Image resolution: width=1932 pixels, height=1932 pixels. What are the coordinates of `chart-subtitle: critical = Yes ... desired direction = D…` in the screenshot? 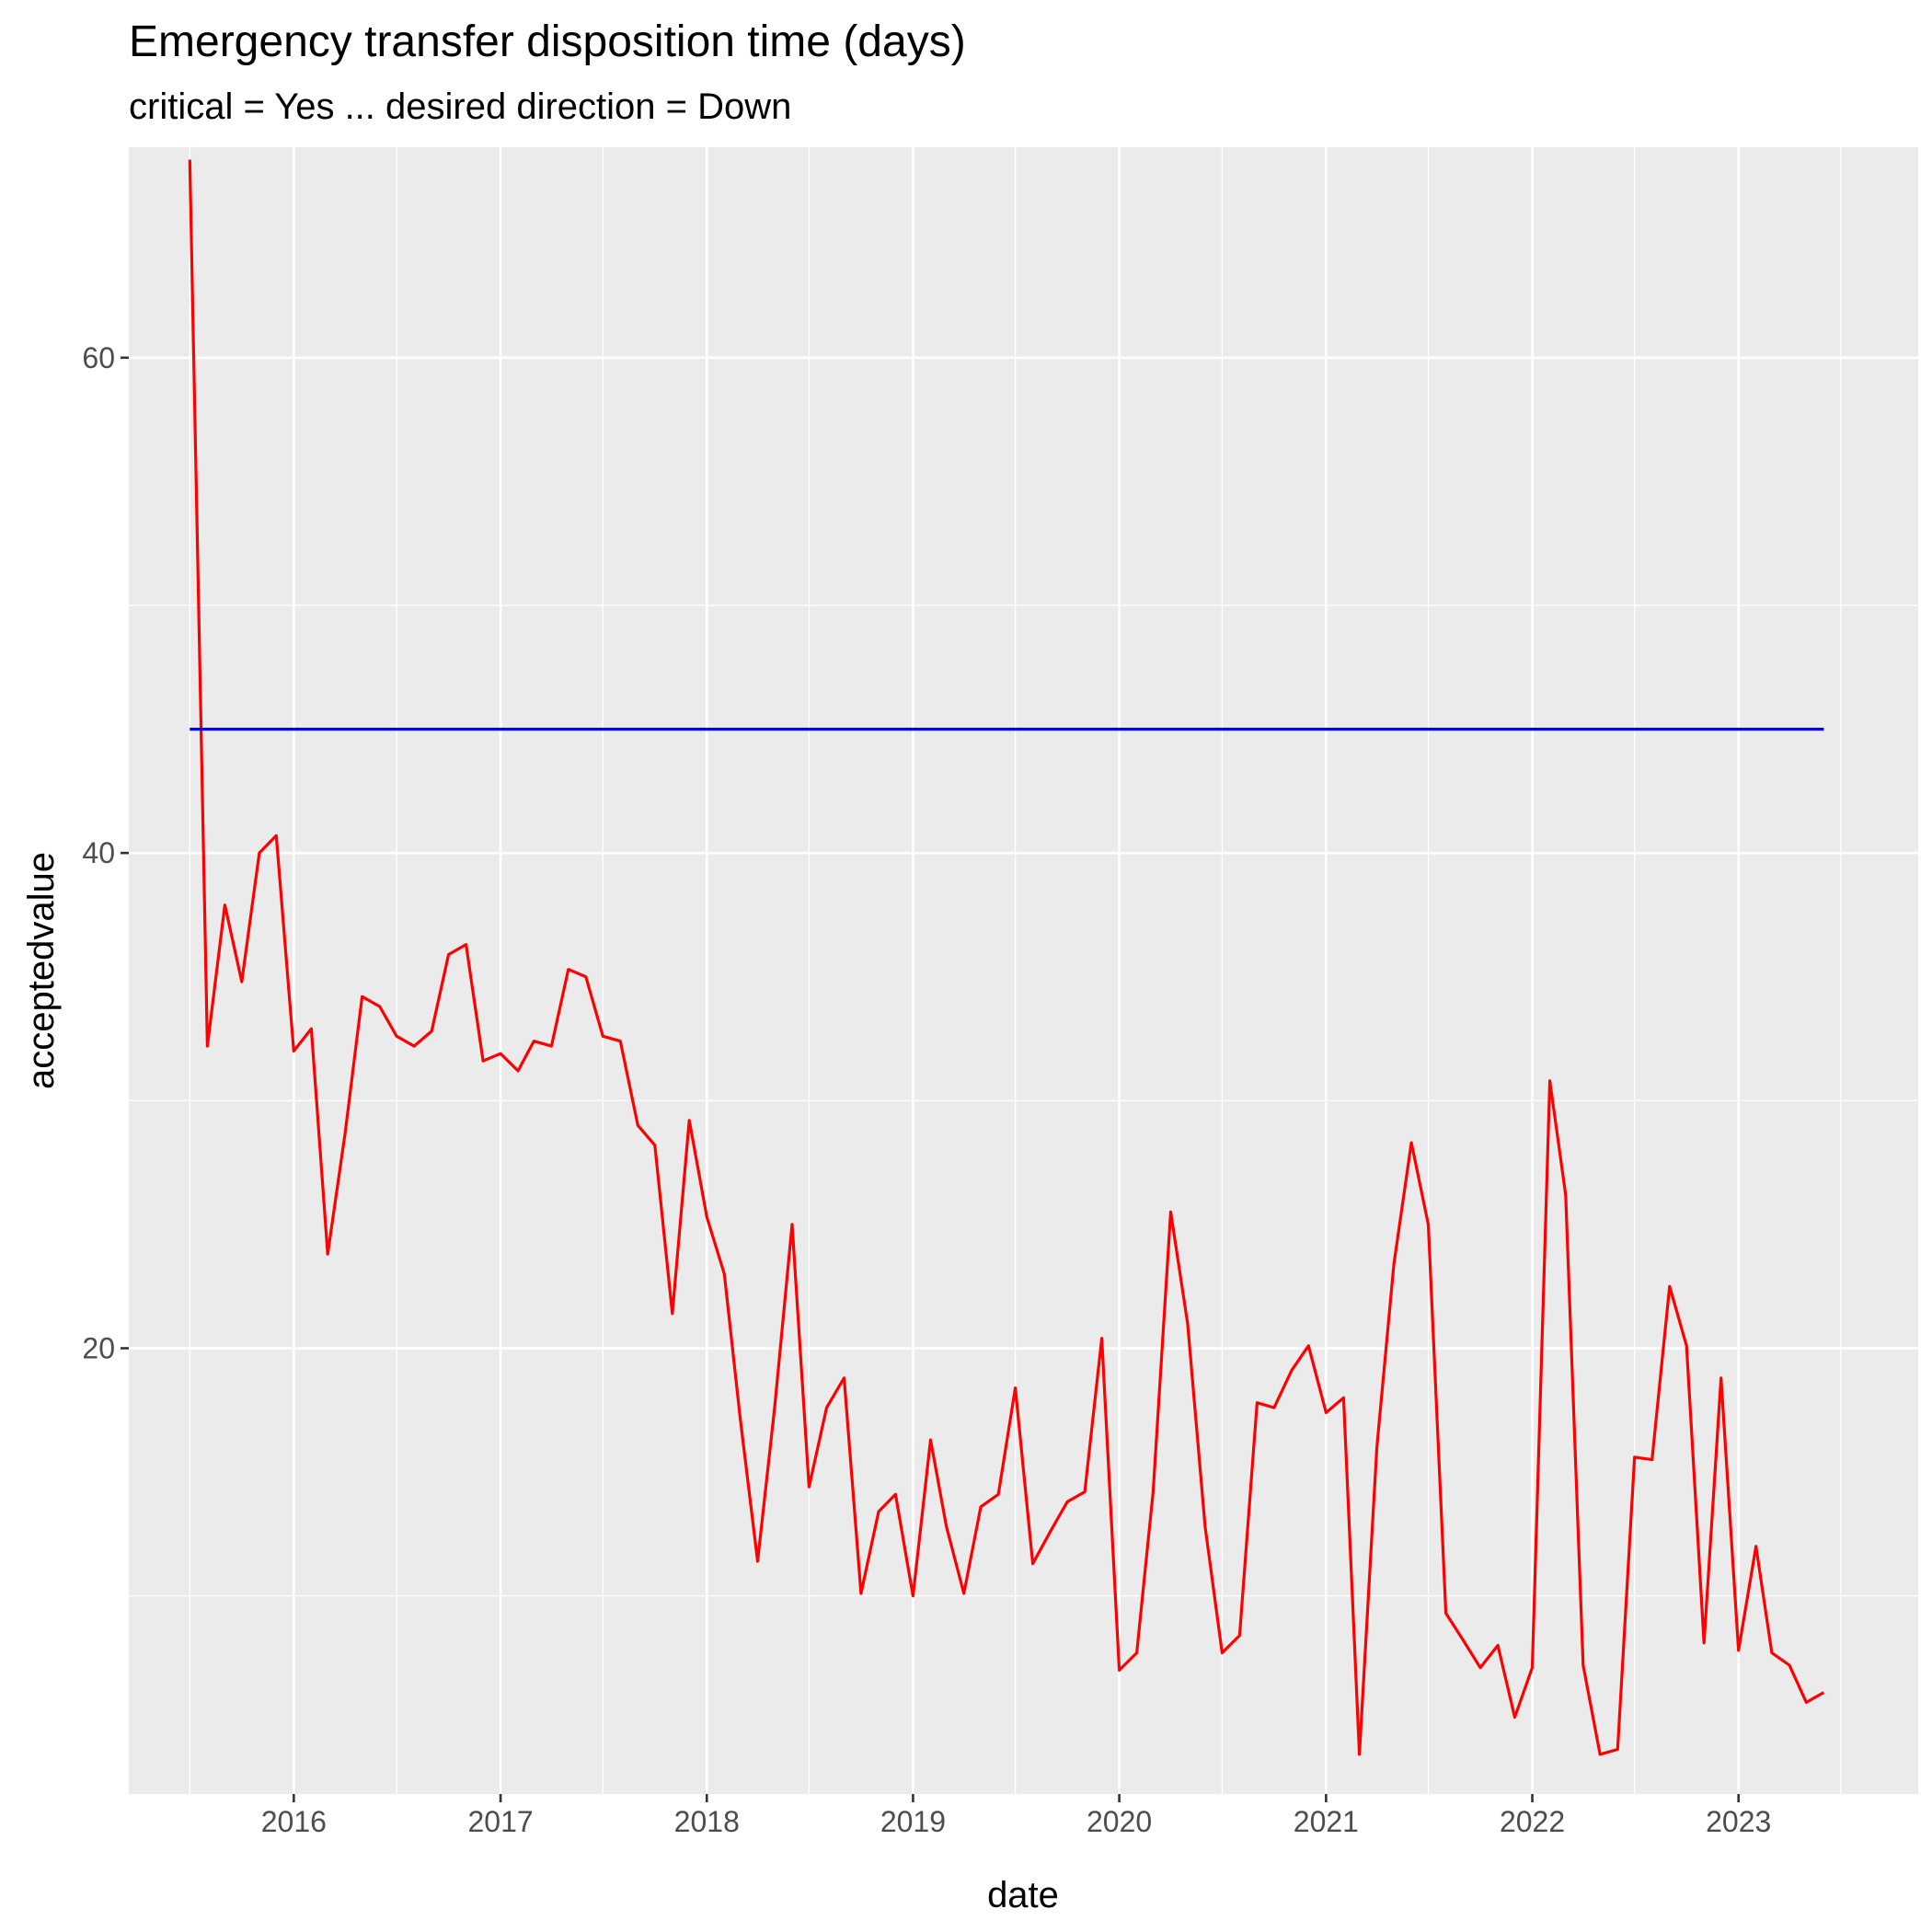 It's located at (460, 106).